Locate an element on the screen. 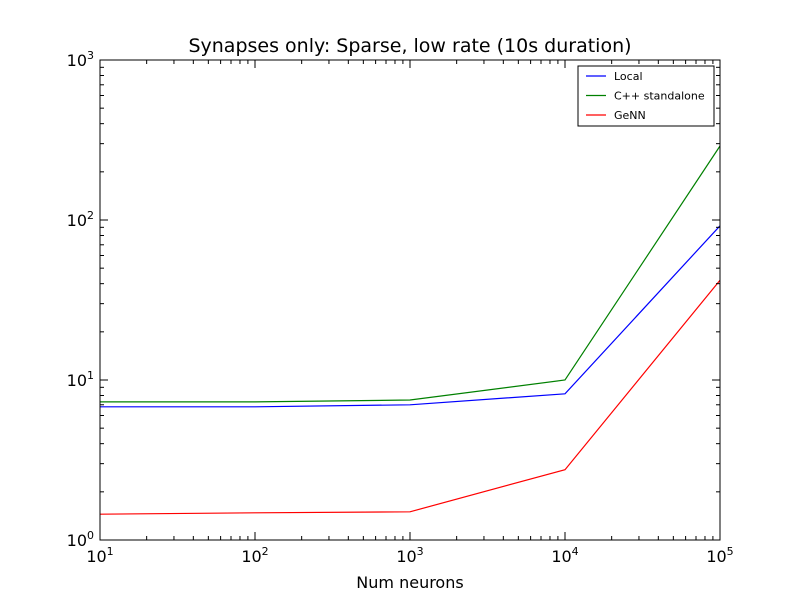  x-axis-label: Num neurons is located at coordinates (409, 582).